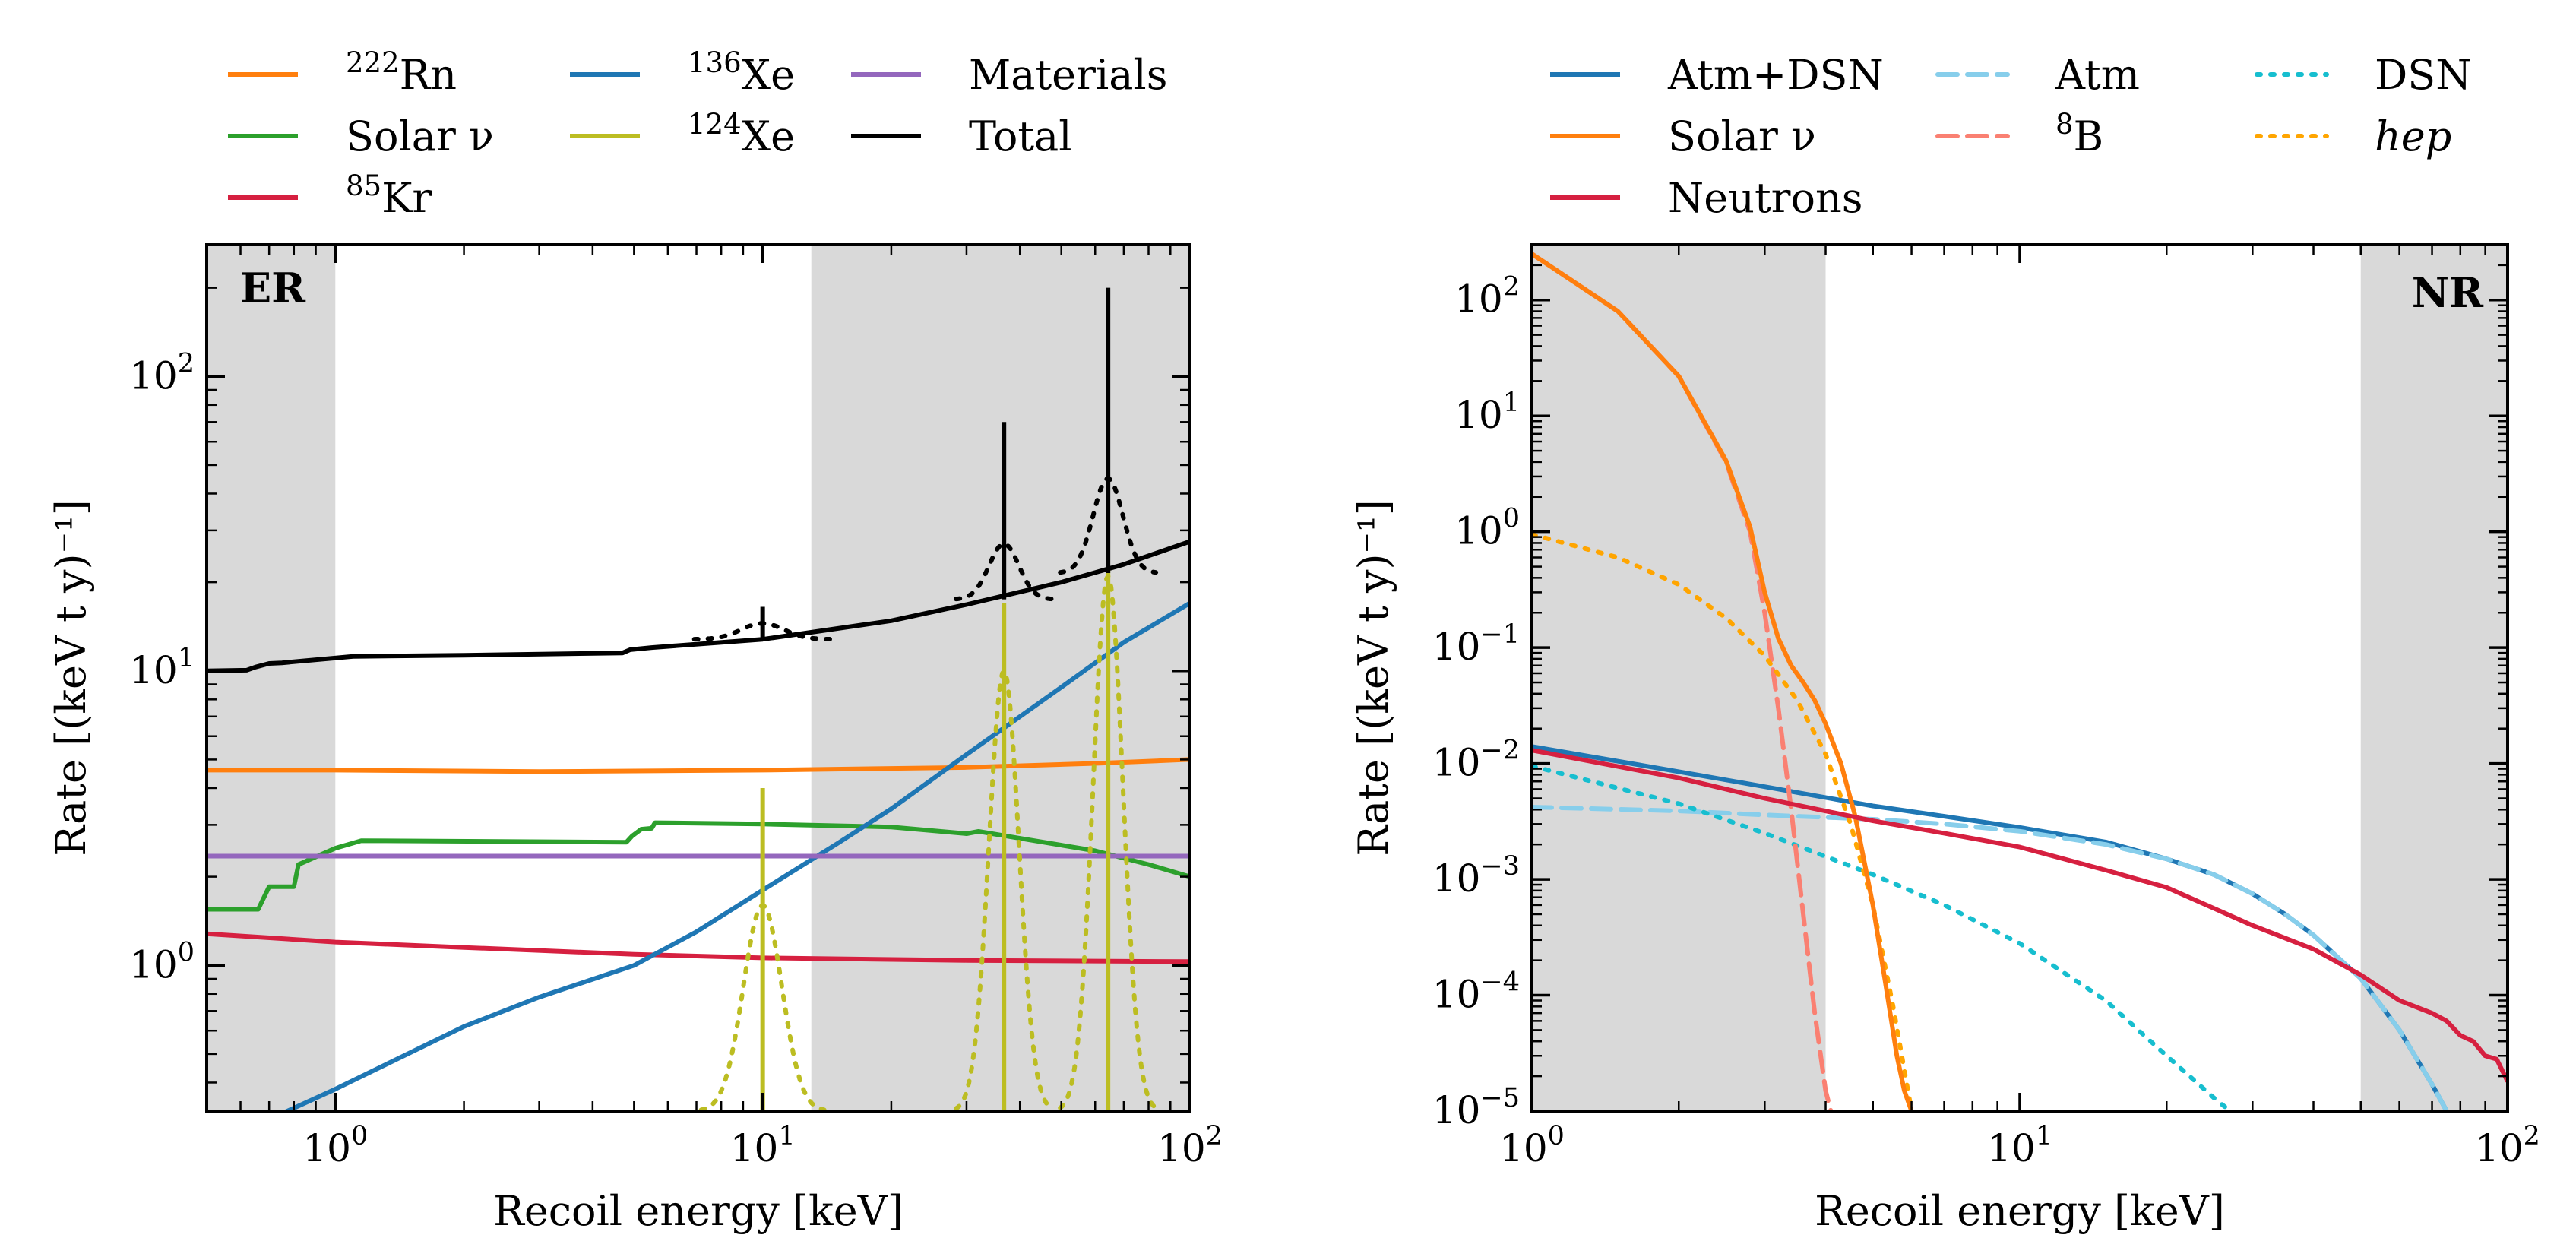 This screenshot has width=2576, height=1238. I want to click on legend-label: 8B, so click(2079, 134).